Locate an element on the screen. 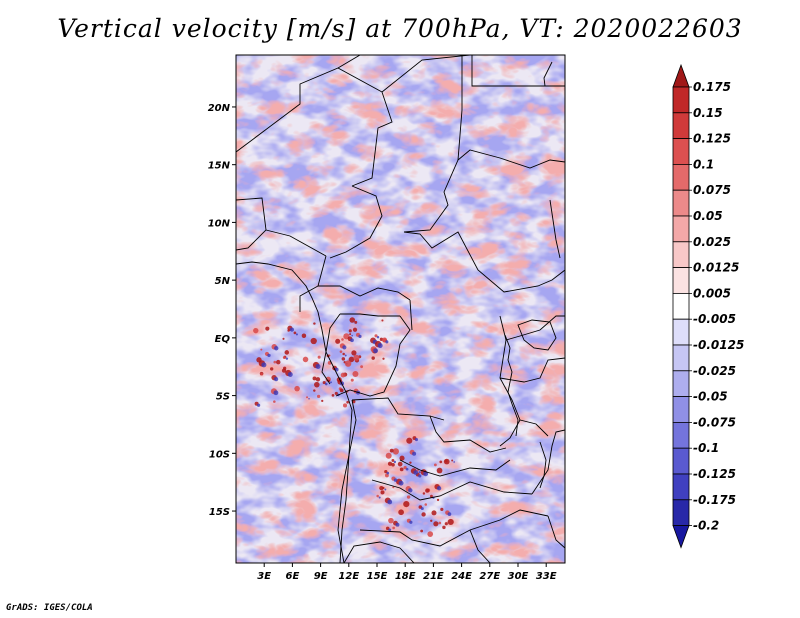 This screenshot has width=800, height=618. colorbar-label: 0.15 is located at coordinates (708, 113).